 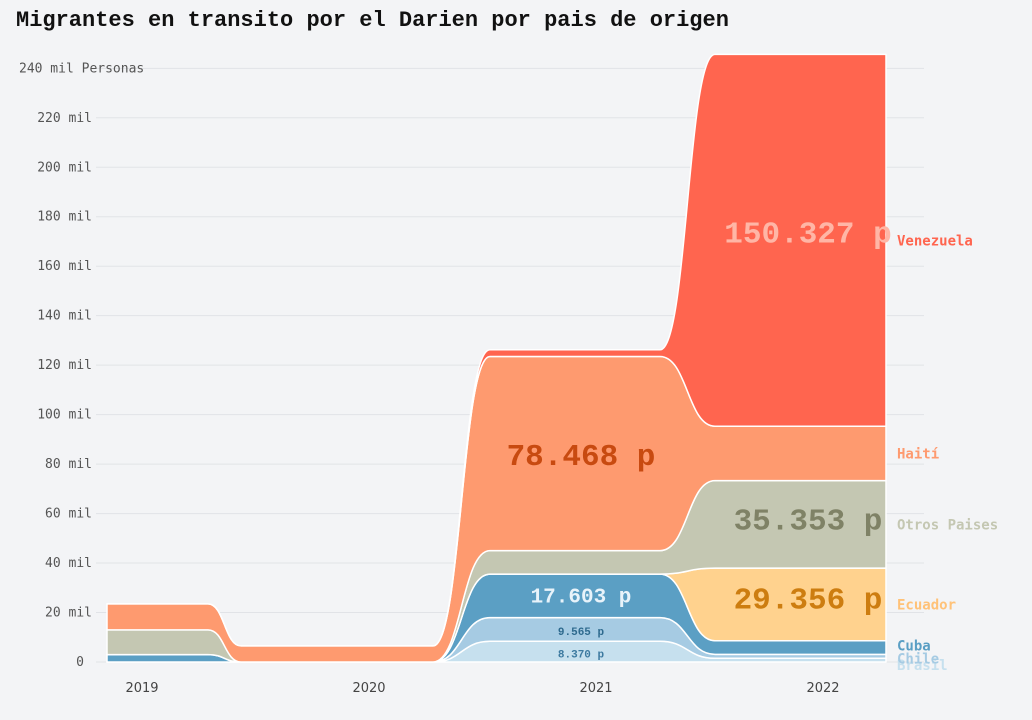 What do you see at coordinates (581, 457) in the screenshot?
I see `data-label: 78.468 p` at bounding box center [581, 457].